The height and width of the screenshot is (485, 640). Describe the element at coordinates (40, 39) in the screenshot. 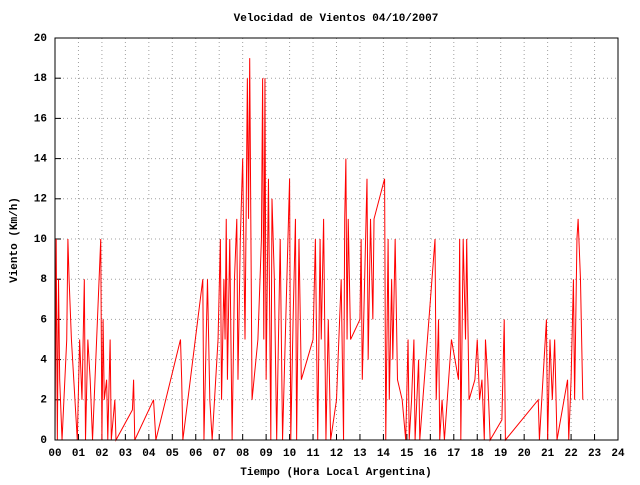

I see `y-tick-label: 20` at that location.